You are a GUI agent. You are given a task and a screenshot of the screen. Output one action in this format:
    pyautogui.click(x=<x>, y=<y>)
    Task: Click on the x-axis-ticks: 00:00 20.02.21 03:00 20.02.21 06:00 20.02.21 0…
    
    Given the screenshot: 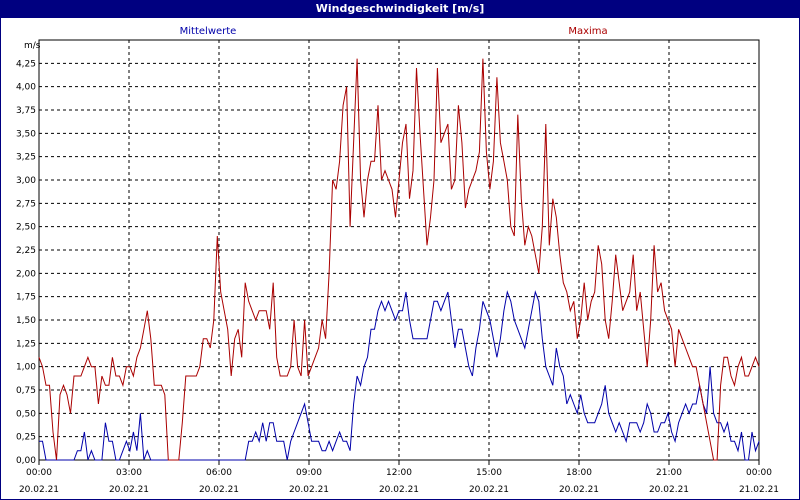 What is the action you would take?
    pyautogui.click(x=399, y=477)
    